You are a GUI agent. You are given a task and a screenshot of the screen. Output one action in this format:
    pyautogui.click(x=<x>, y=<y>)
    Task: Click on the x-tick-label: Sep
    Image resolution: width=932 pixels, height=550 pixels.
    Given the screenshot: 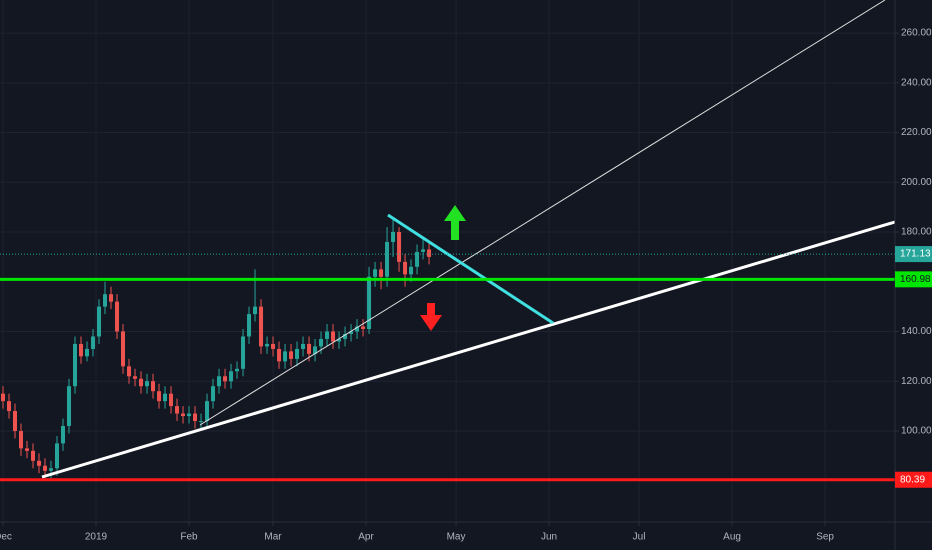 What is the action you would take?
    pyautogui.click(x=825, y=537)
    